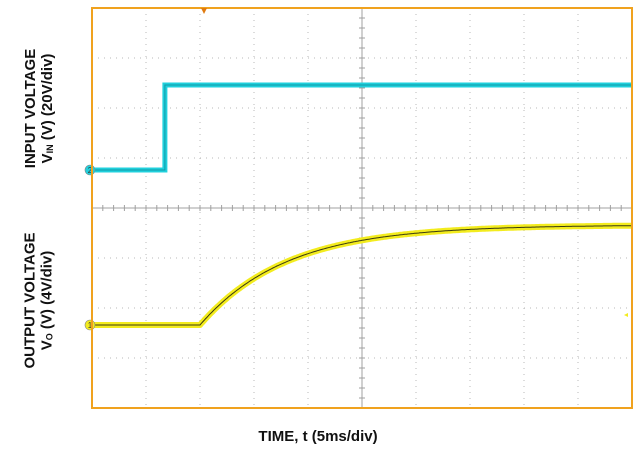  I want to click on y-label-output-line2: VO (V) (4V/div), so click(49, 300).